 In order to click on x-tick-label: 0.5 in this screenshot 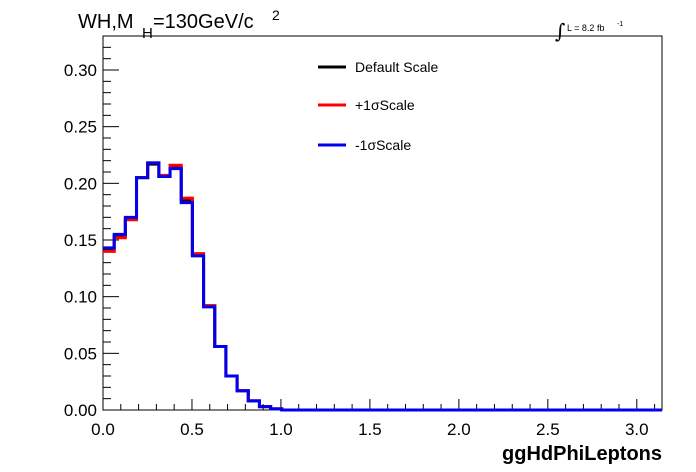, I will do `click(192, 429)`.